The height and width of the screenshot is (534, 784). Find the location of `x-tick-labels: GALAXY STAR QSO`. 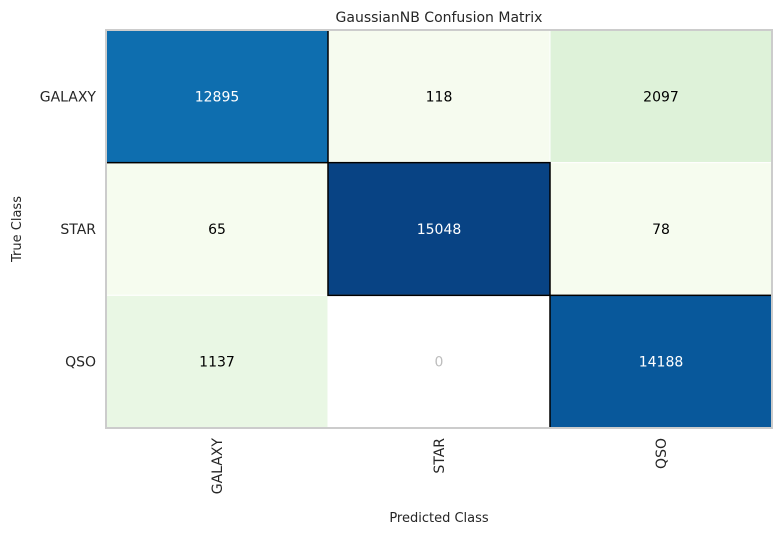

x-tick-labels: GALAXY STAR QSO is located at coordinates (440, 466).